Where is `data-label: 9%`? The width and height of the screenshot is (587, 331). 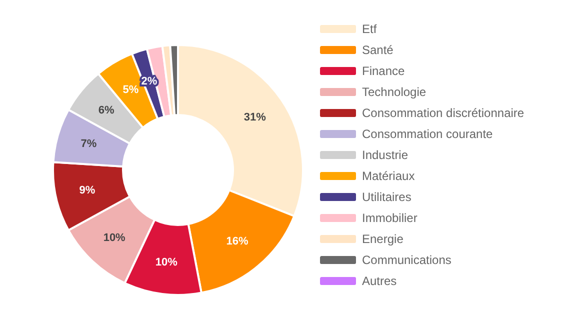 data-label: 9% is located at coordinates (87, 190).